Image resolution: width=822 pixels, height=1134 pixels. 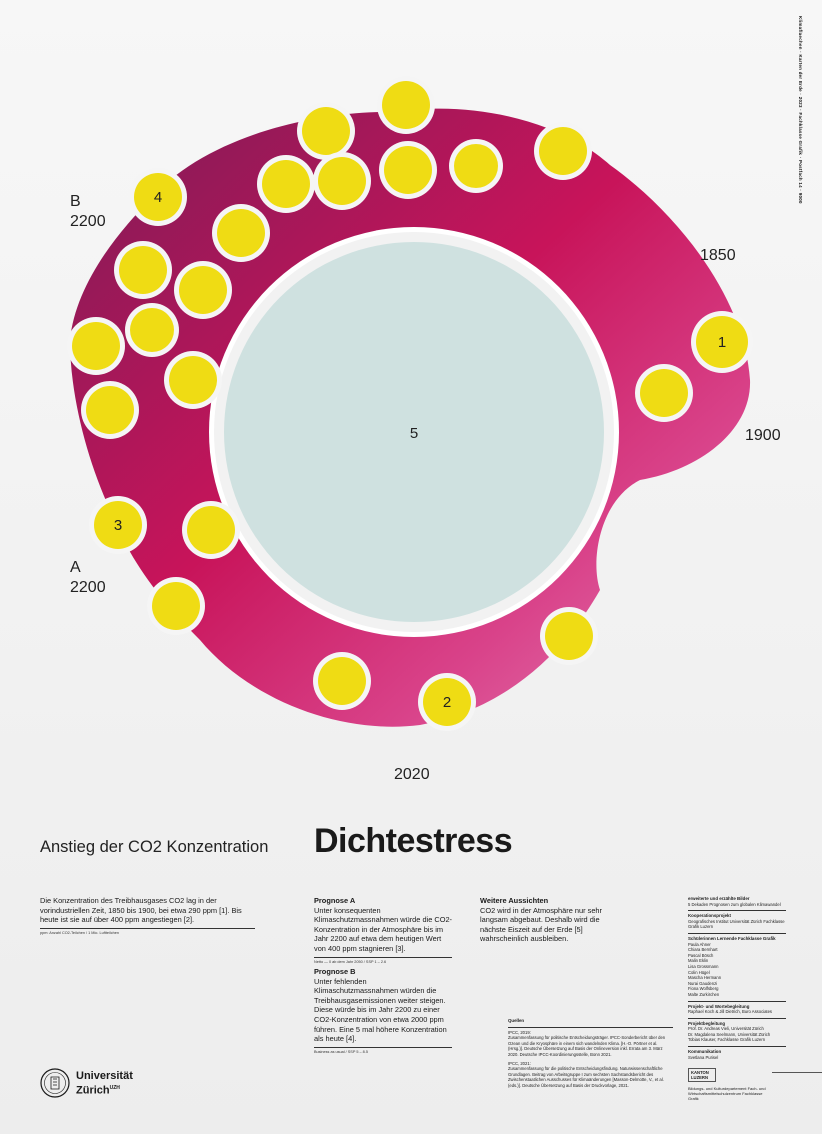 I want to click on prognose-a-year: 2200, so click(x=88, y=587).